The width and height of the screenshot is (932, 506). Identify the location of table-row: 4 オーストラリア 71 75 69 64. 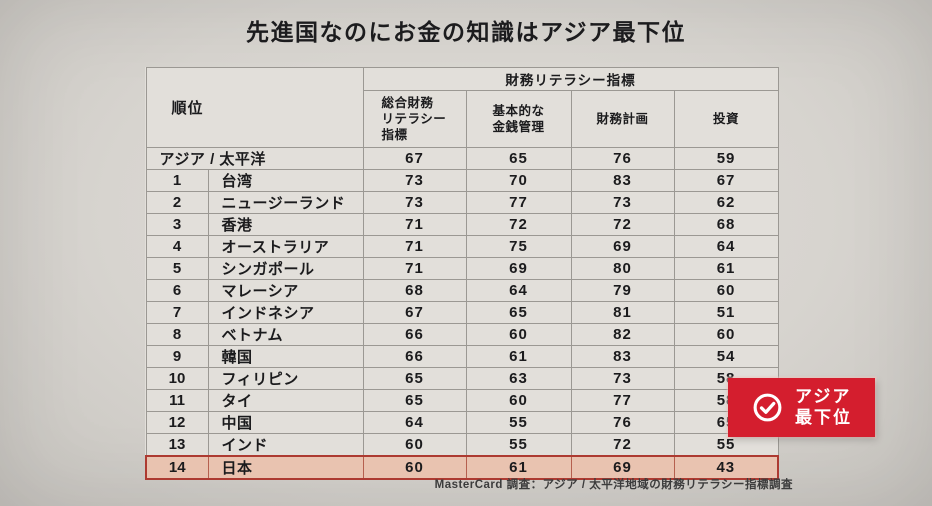
(462, 246).